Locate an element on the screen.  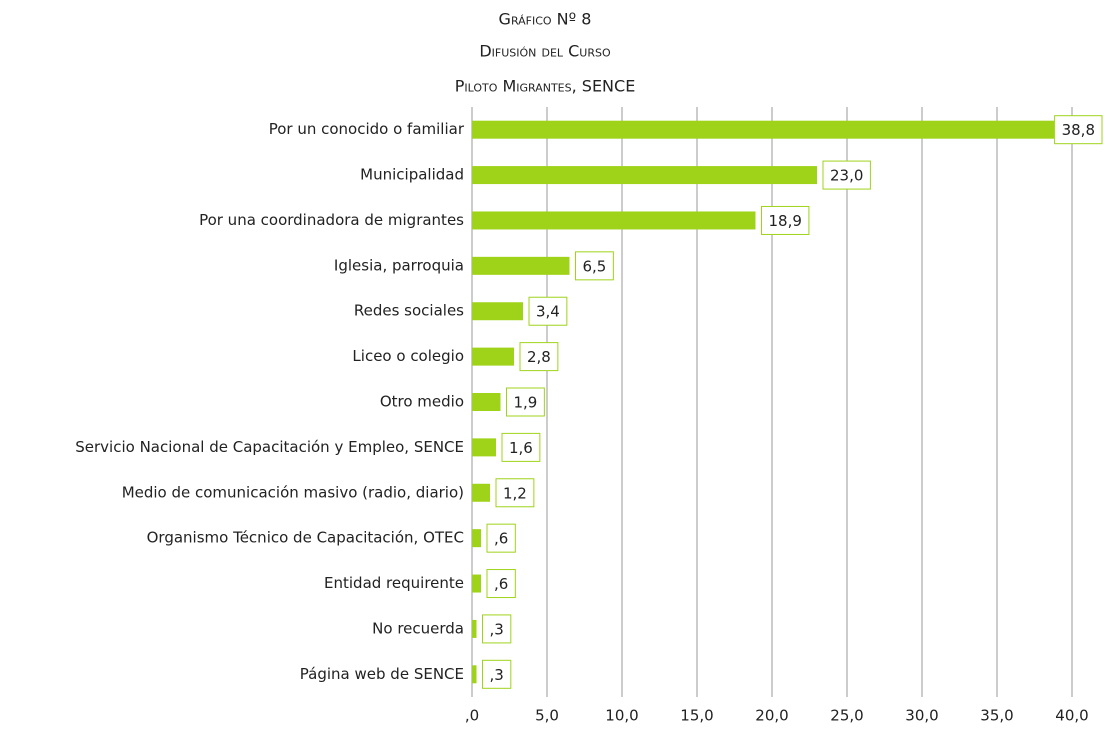
y-tick-label: Municipalidad is located at coordinates (412, 175).